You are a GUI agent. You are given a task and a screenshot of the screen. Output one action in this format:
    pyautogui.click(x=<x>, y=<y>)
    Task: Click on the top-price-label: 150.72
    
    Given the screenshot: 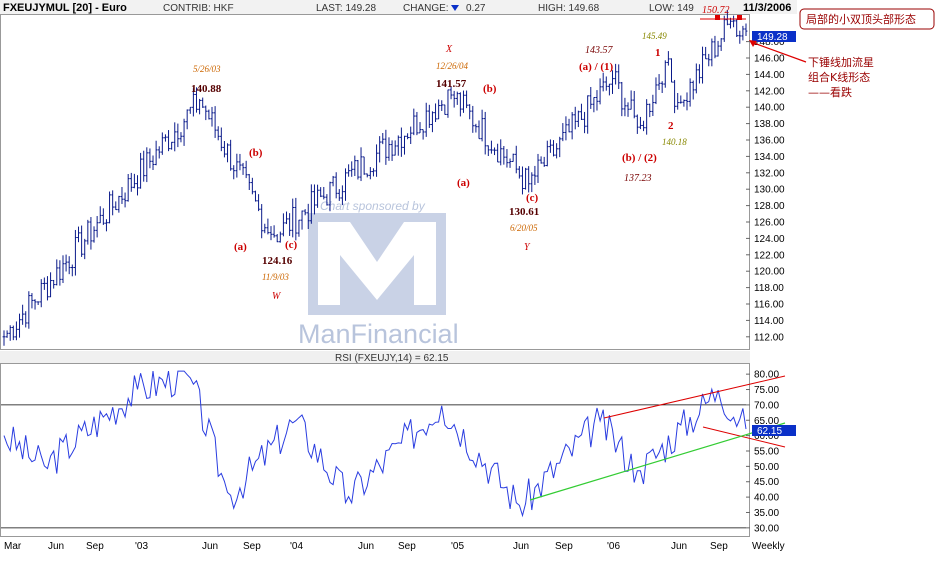 What is the action you would take?
    pyautogui.click(x=716, y=10)
    